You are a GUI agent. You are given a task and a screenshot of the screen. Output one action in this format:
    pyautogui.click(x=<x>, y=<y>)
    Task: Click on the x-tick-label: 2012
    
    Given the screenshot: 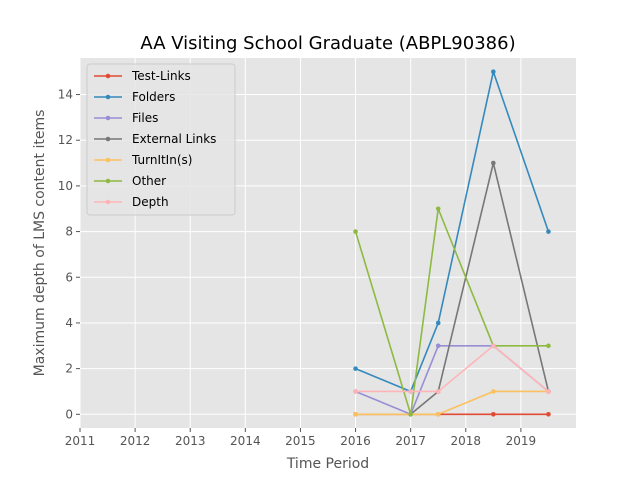 What is the action you would take?
    pyautogui.click(x=135, y=441)
    